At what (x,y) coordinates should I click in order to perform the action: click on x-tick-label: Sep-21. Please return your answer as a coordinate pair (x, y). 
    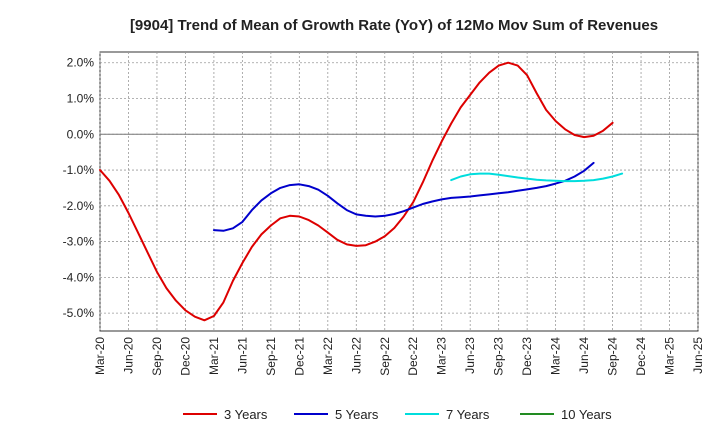
    Looking at the image, I should click on (271, 356).